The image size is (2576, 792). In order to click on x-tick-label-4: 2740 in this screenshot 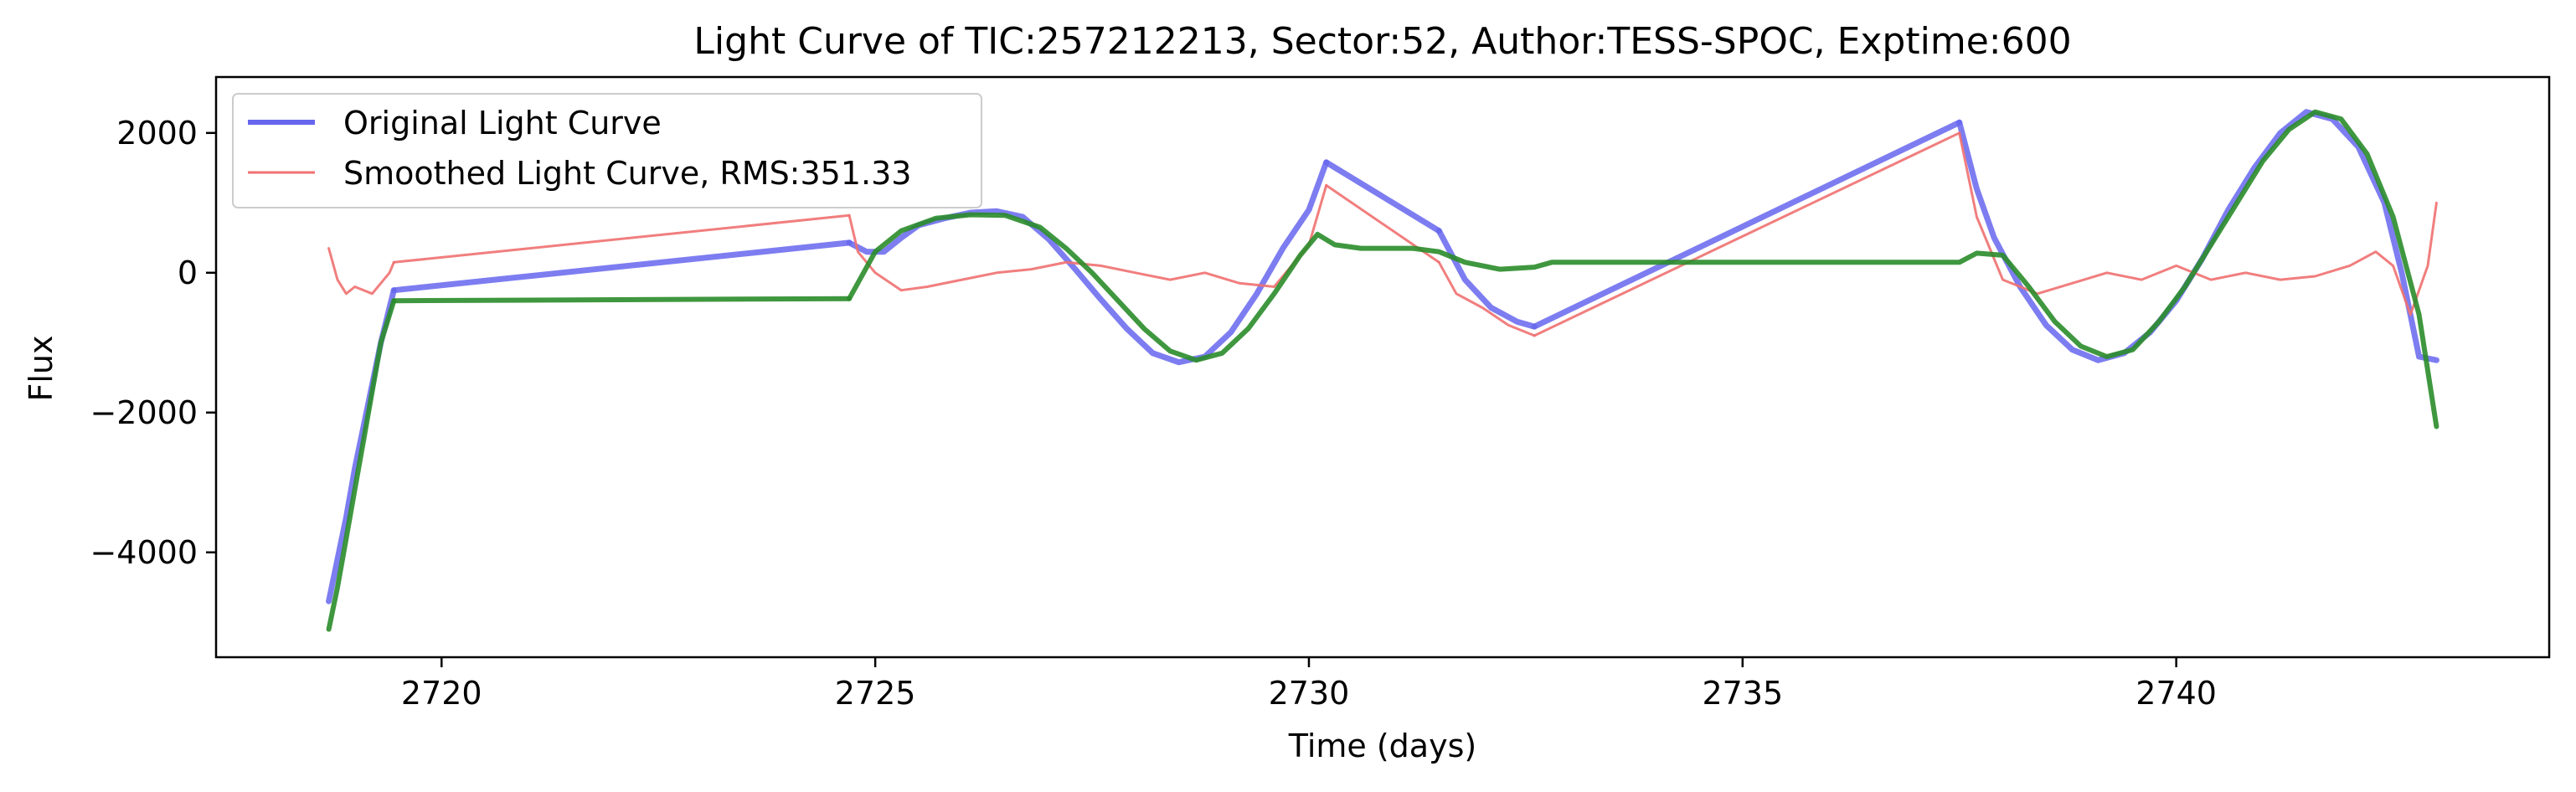, I will do `click(2176, 693)`.